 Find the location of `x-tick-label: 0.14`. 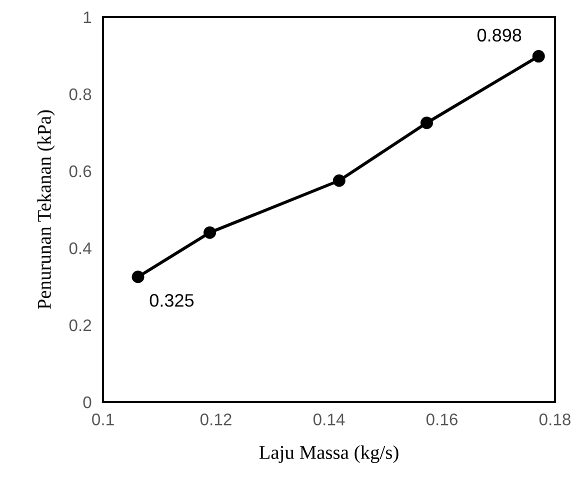

x-tick-label: 0.14 is located at coordinates (329, 420).